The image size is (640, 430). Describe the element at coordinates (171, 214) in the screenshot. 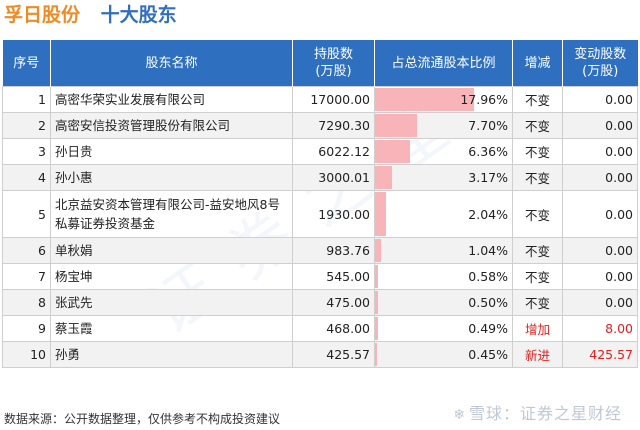

I see `shareholder-name: 北京益安资本管理有限公司-益安地风8号私募证券投资基金` at that location.